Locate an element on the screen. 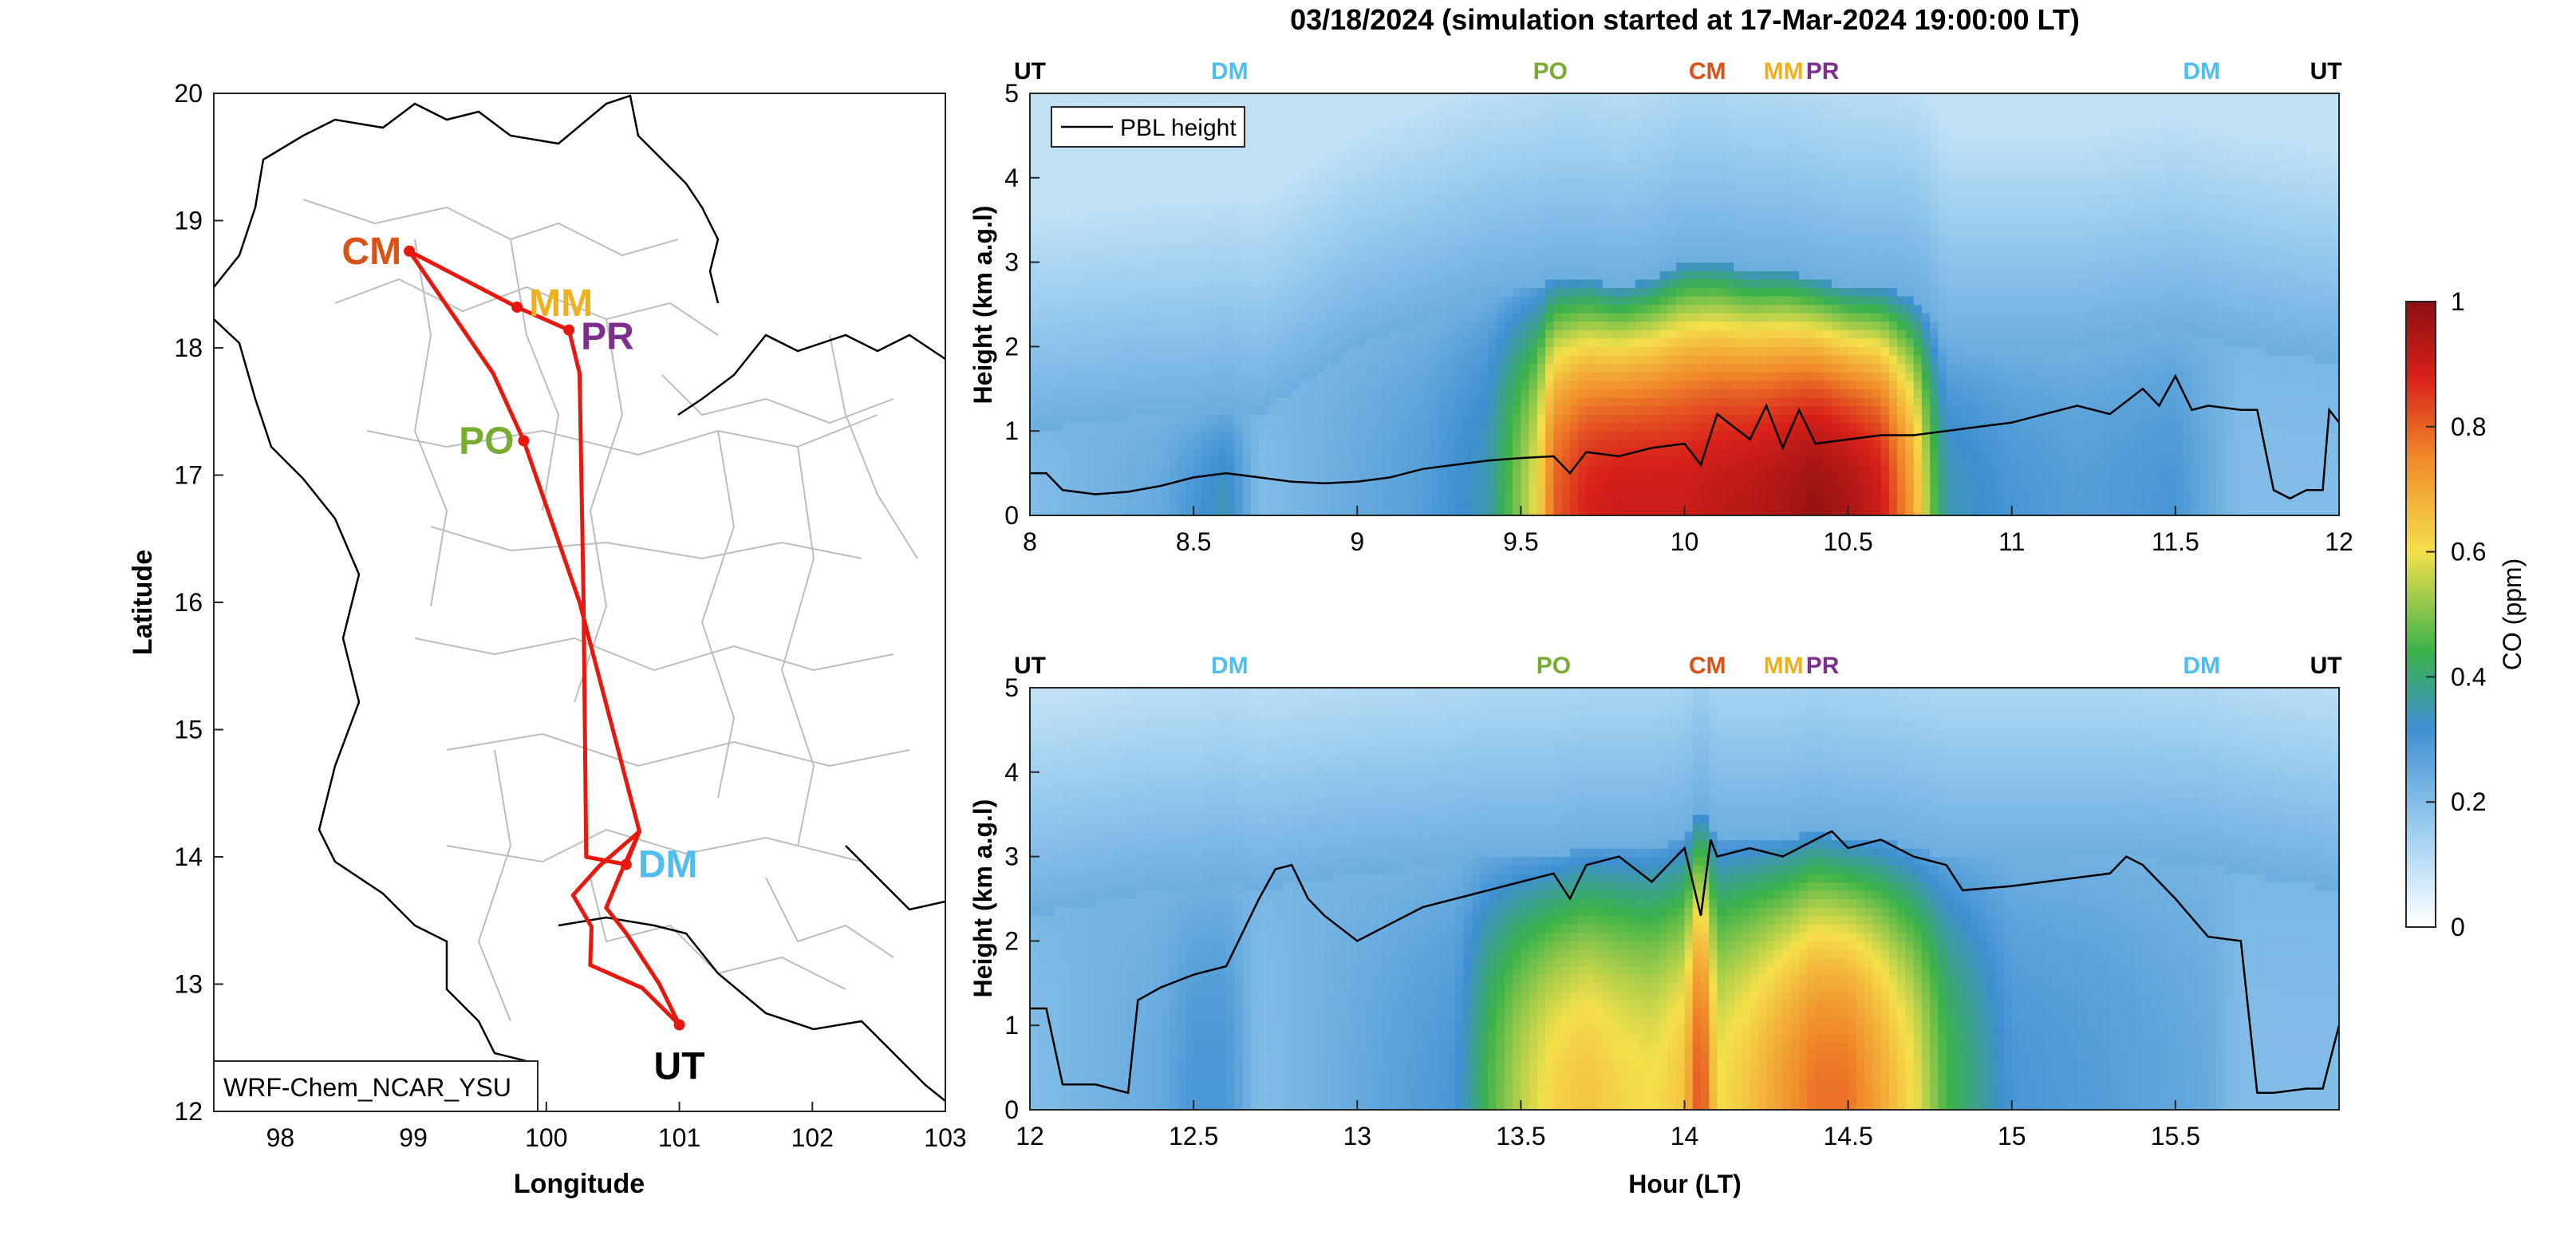 The image size is (2576, 1247). site-dot-pr is located at coordinates (569, 330).